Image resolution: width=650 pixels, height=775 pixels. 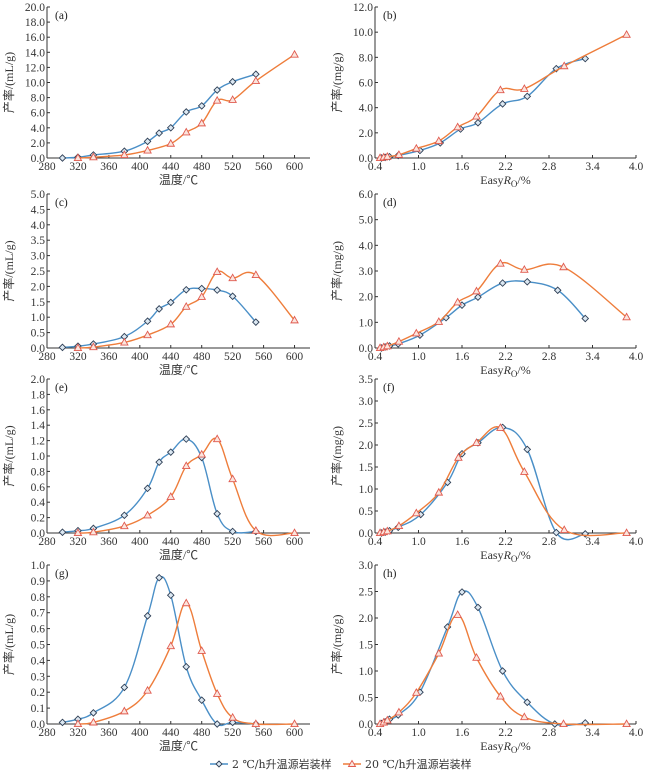 I want to click on y-tick-label: 3.0, so click(x=366, y=402).